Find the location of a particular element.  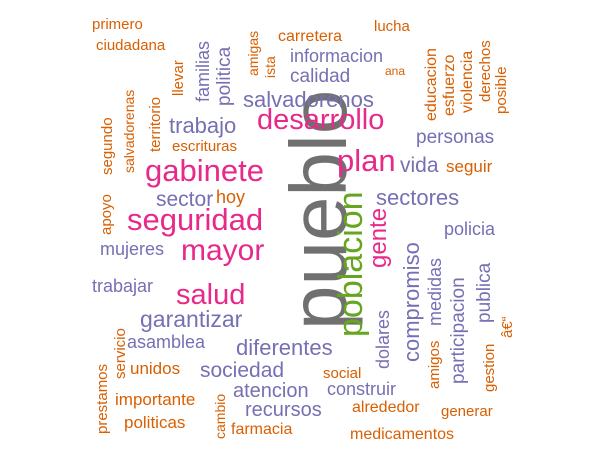

word-sectores: sectores is located at coordinates (418, 197).